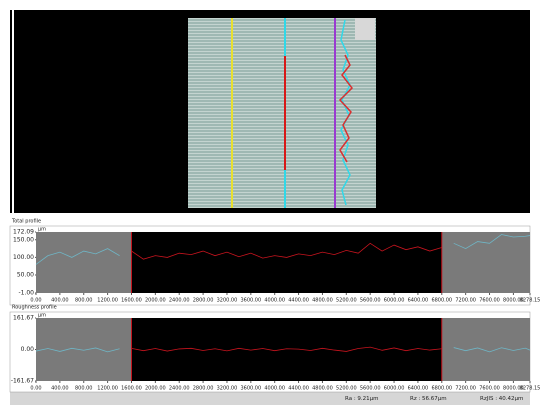  What do you see at coordinates (26, 293) in the screenshot?
I see `y-tick-label: -1.00` at bounding box center [26, 293].